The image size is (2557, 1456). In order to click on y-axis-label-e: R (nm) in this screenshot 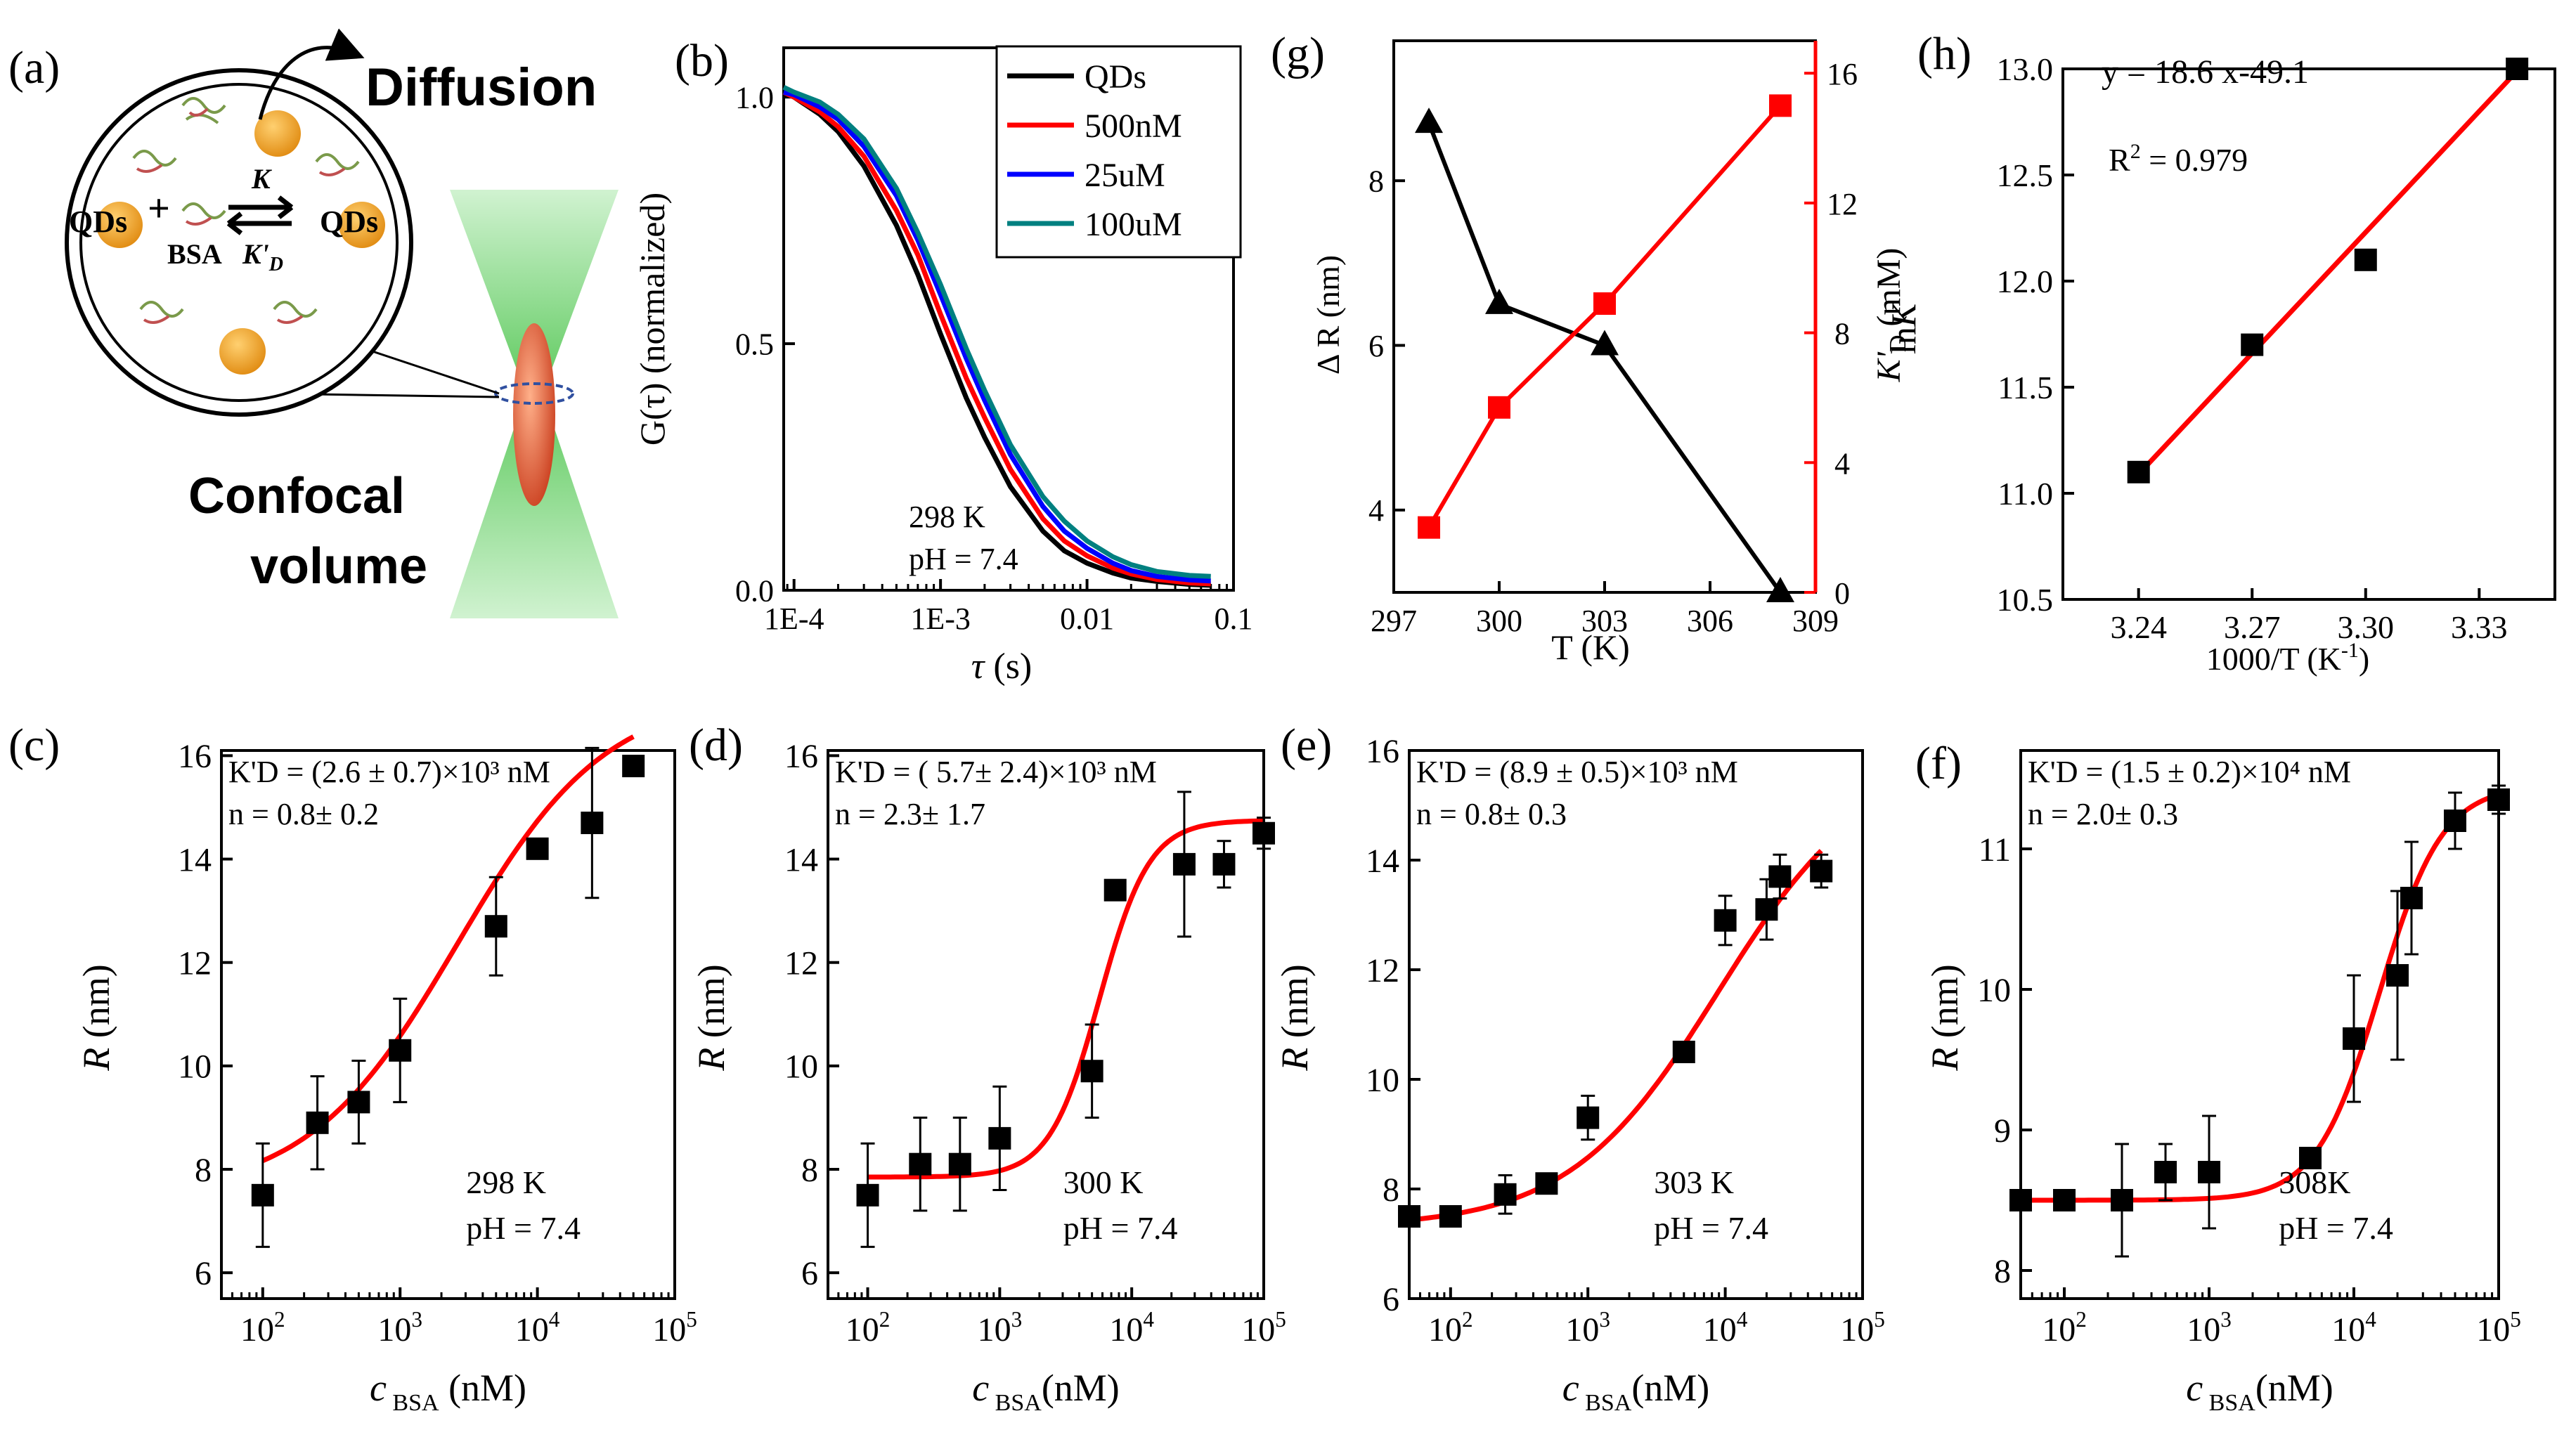, I will do `click(1295, 1018)`.